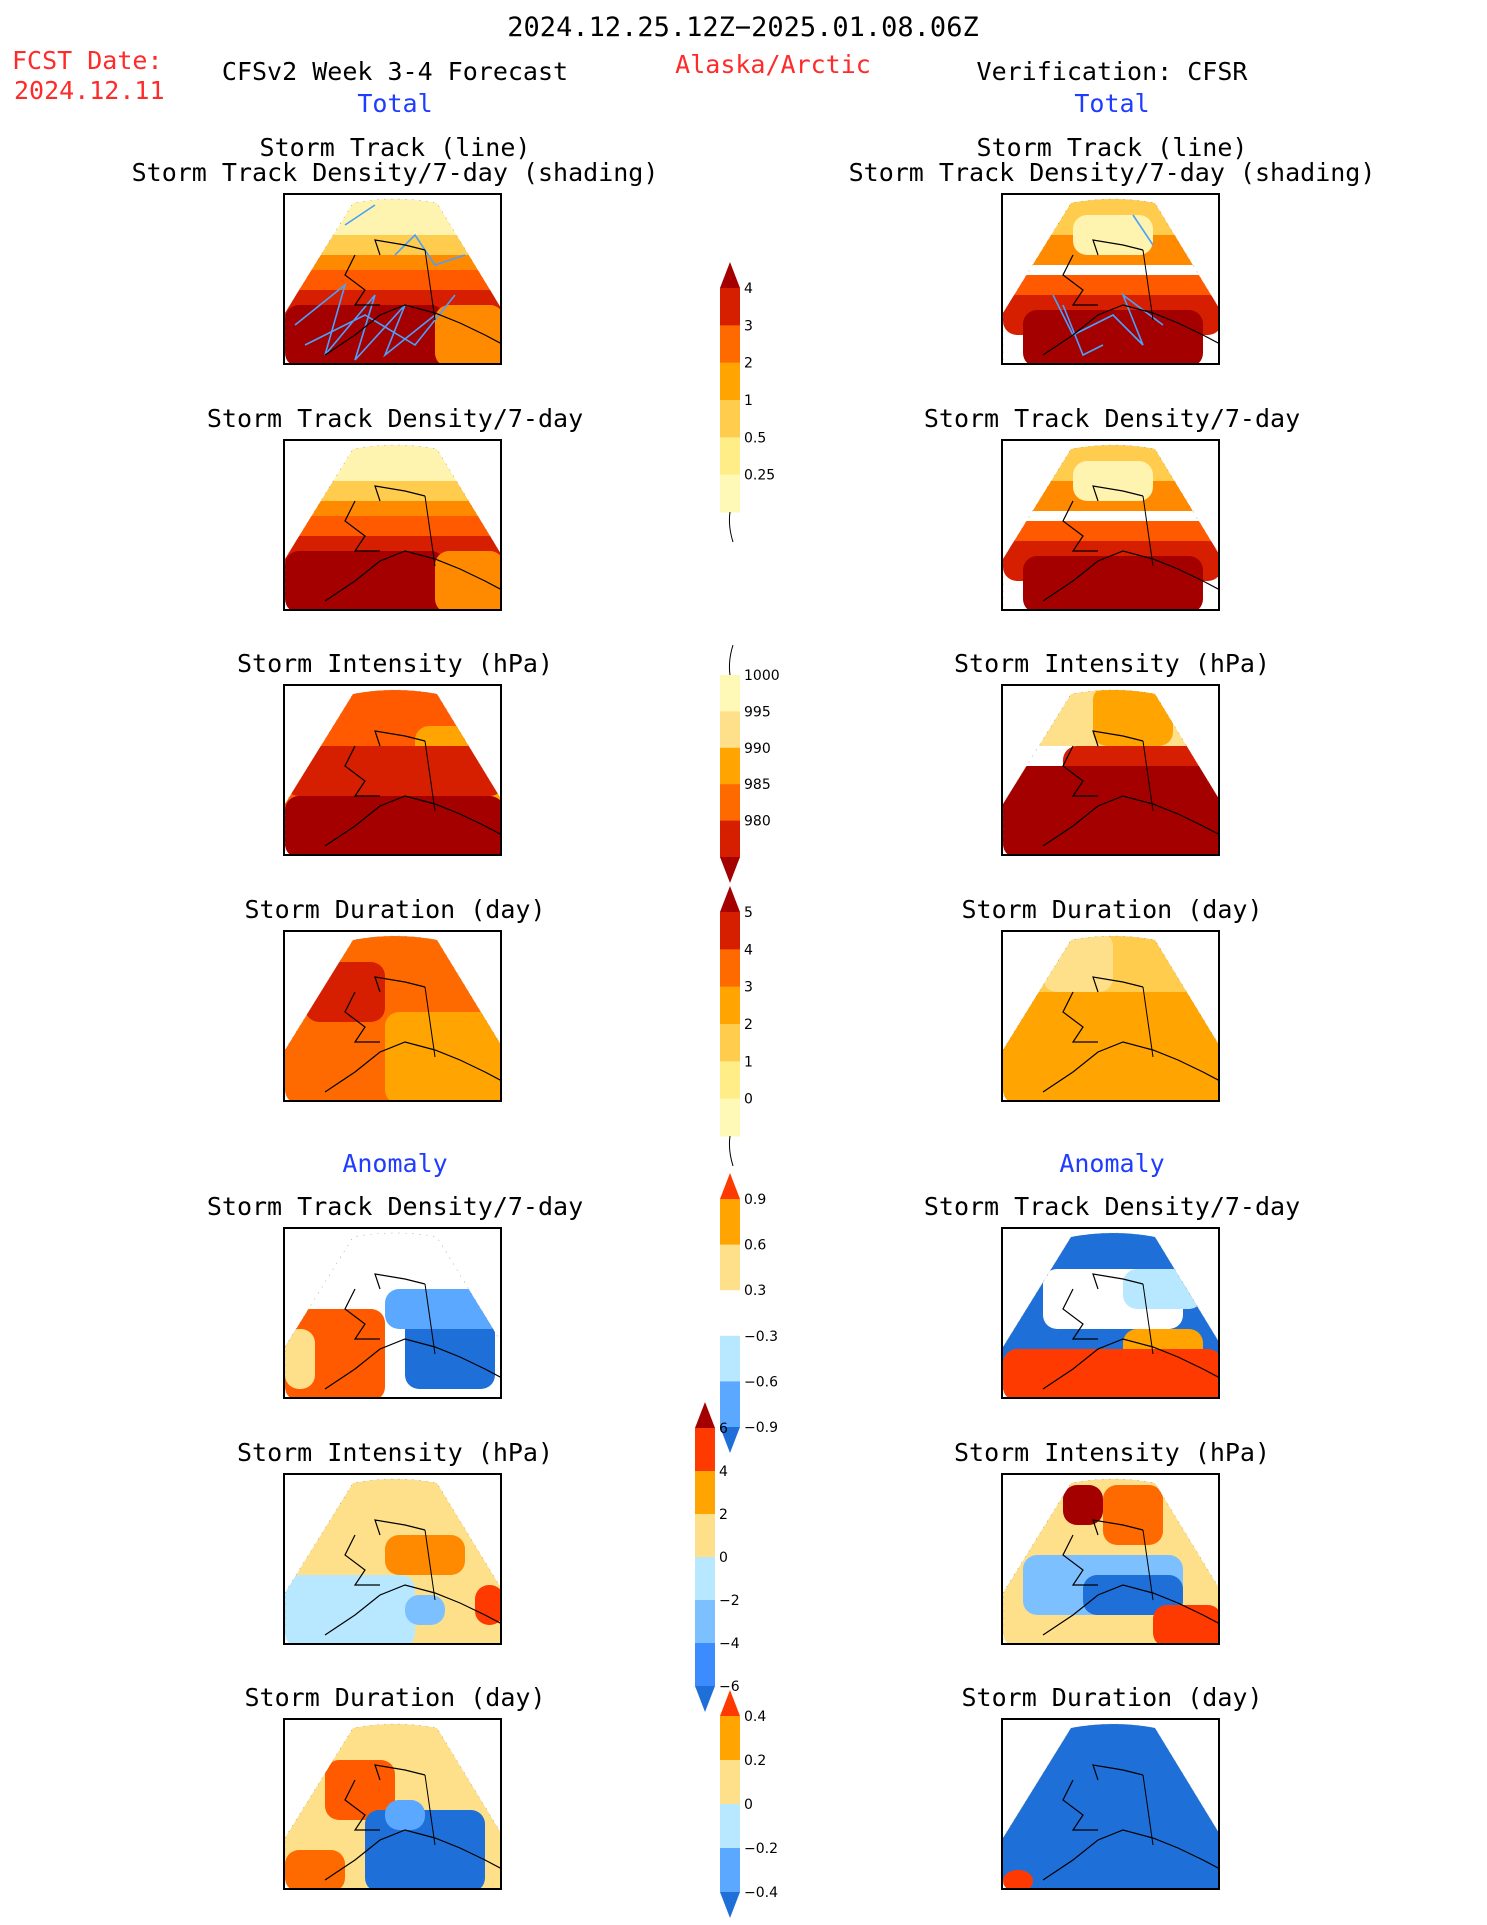 The image size is (1487, 1925). Describe the element at coordinates (755, 1246) in the screenshot. I see `colorbar-tick-label: 0.6` at that location.